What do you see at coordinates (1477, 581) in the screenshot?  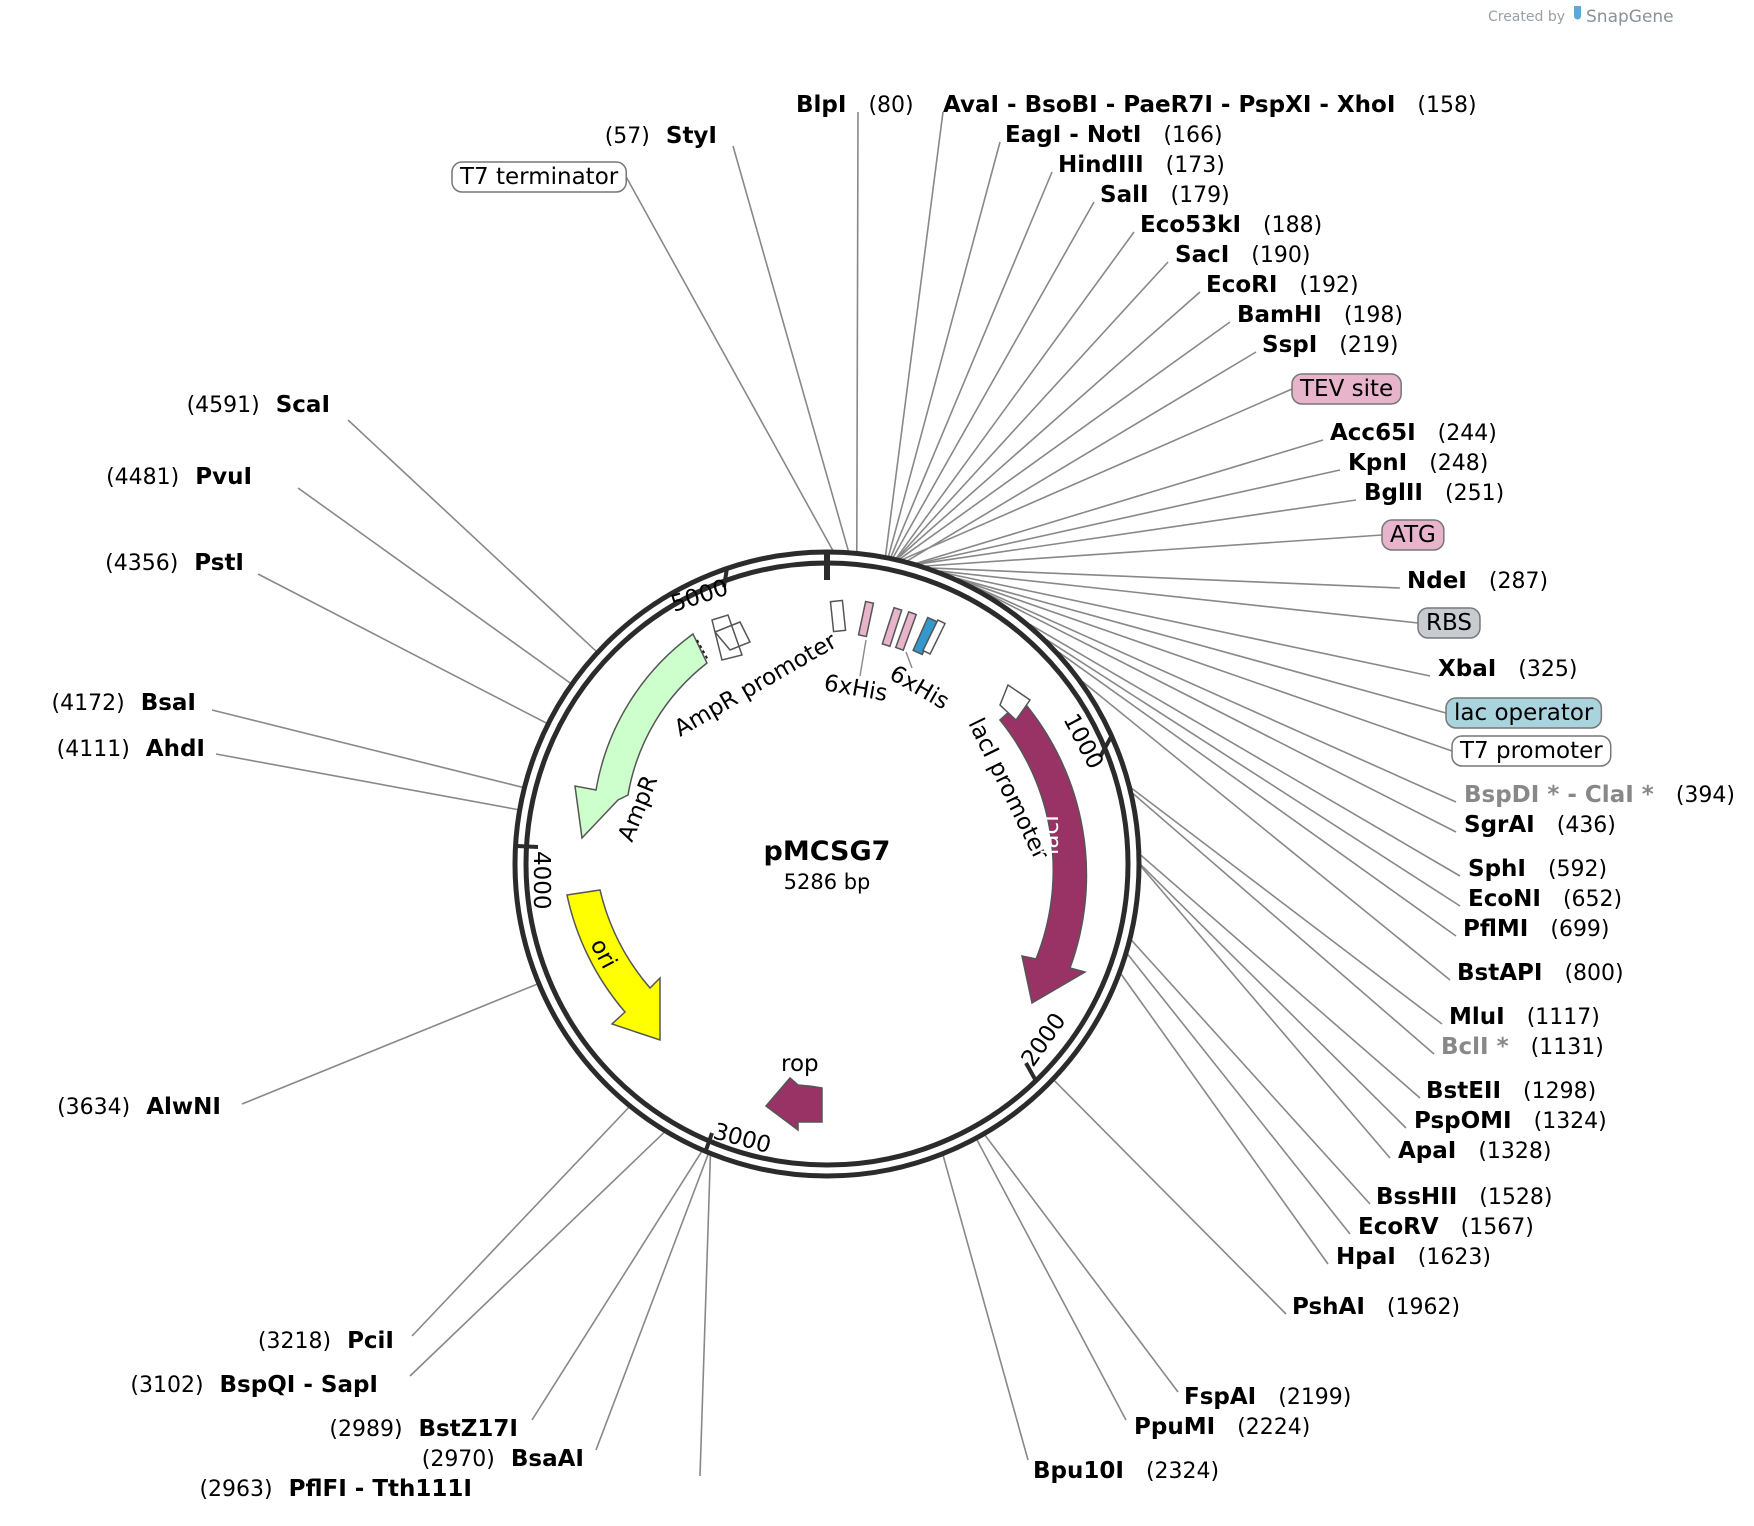 I see `site-ndei: NdeI (287)` at bounding box center [1477, 581].